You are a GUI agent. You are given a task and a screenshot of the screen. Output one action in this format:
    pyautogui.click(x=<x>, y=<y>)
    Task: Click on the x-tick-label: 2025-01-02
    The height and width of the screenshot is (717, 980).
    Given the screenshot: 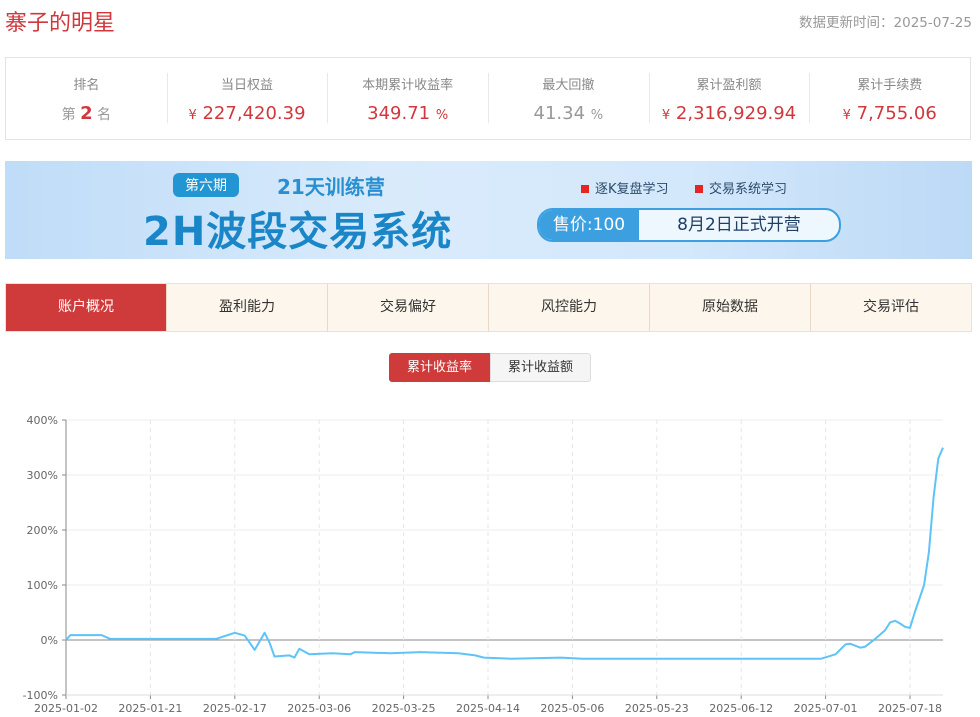 What is the action you would take?
    pyautogui.click(x=66, y=708)
    